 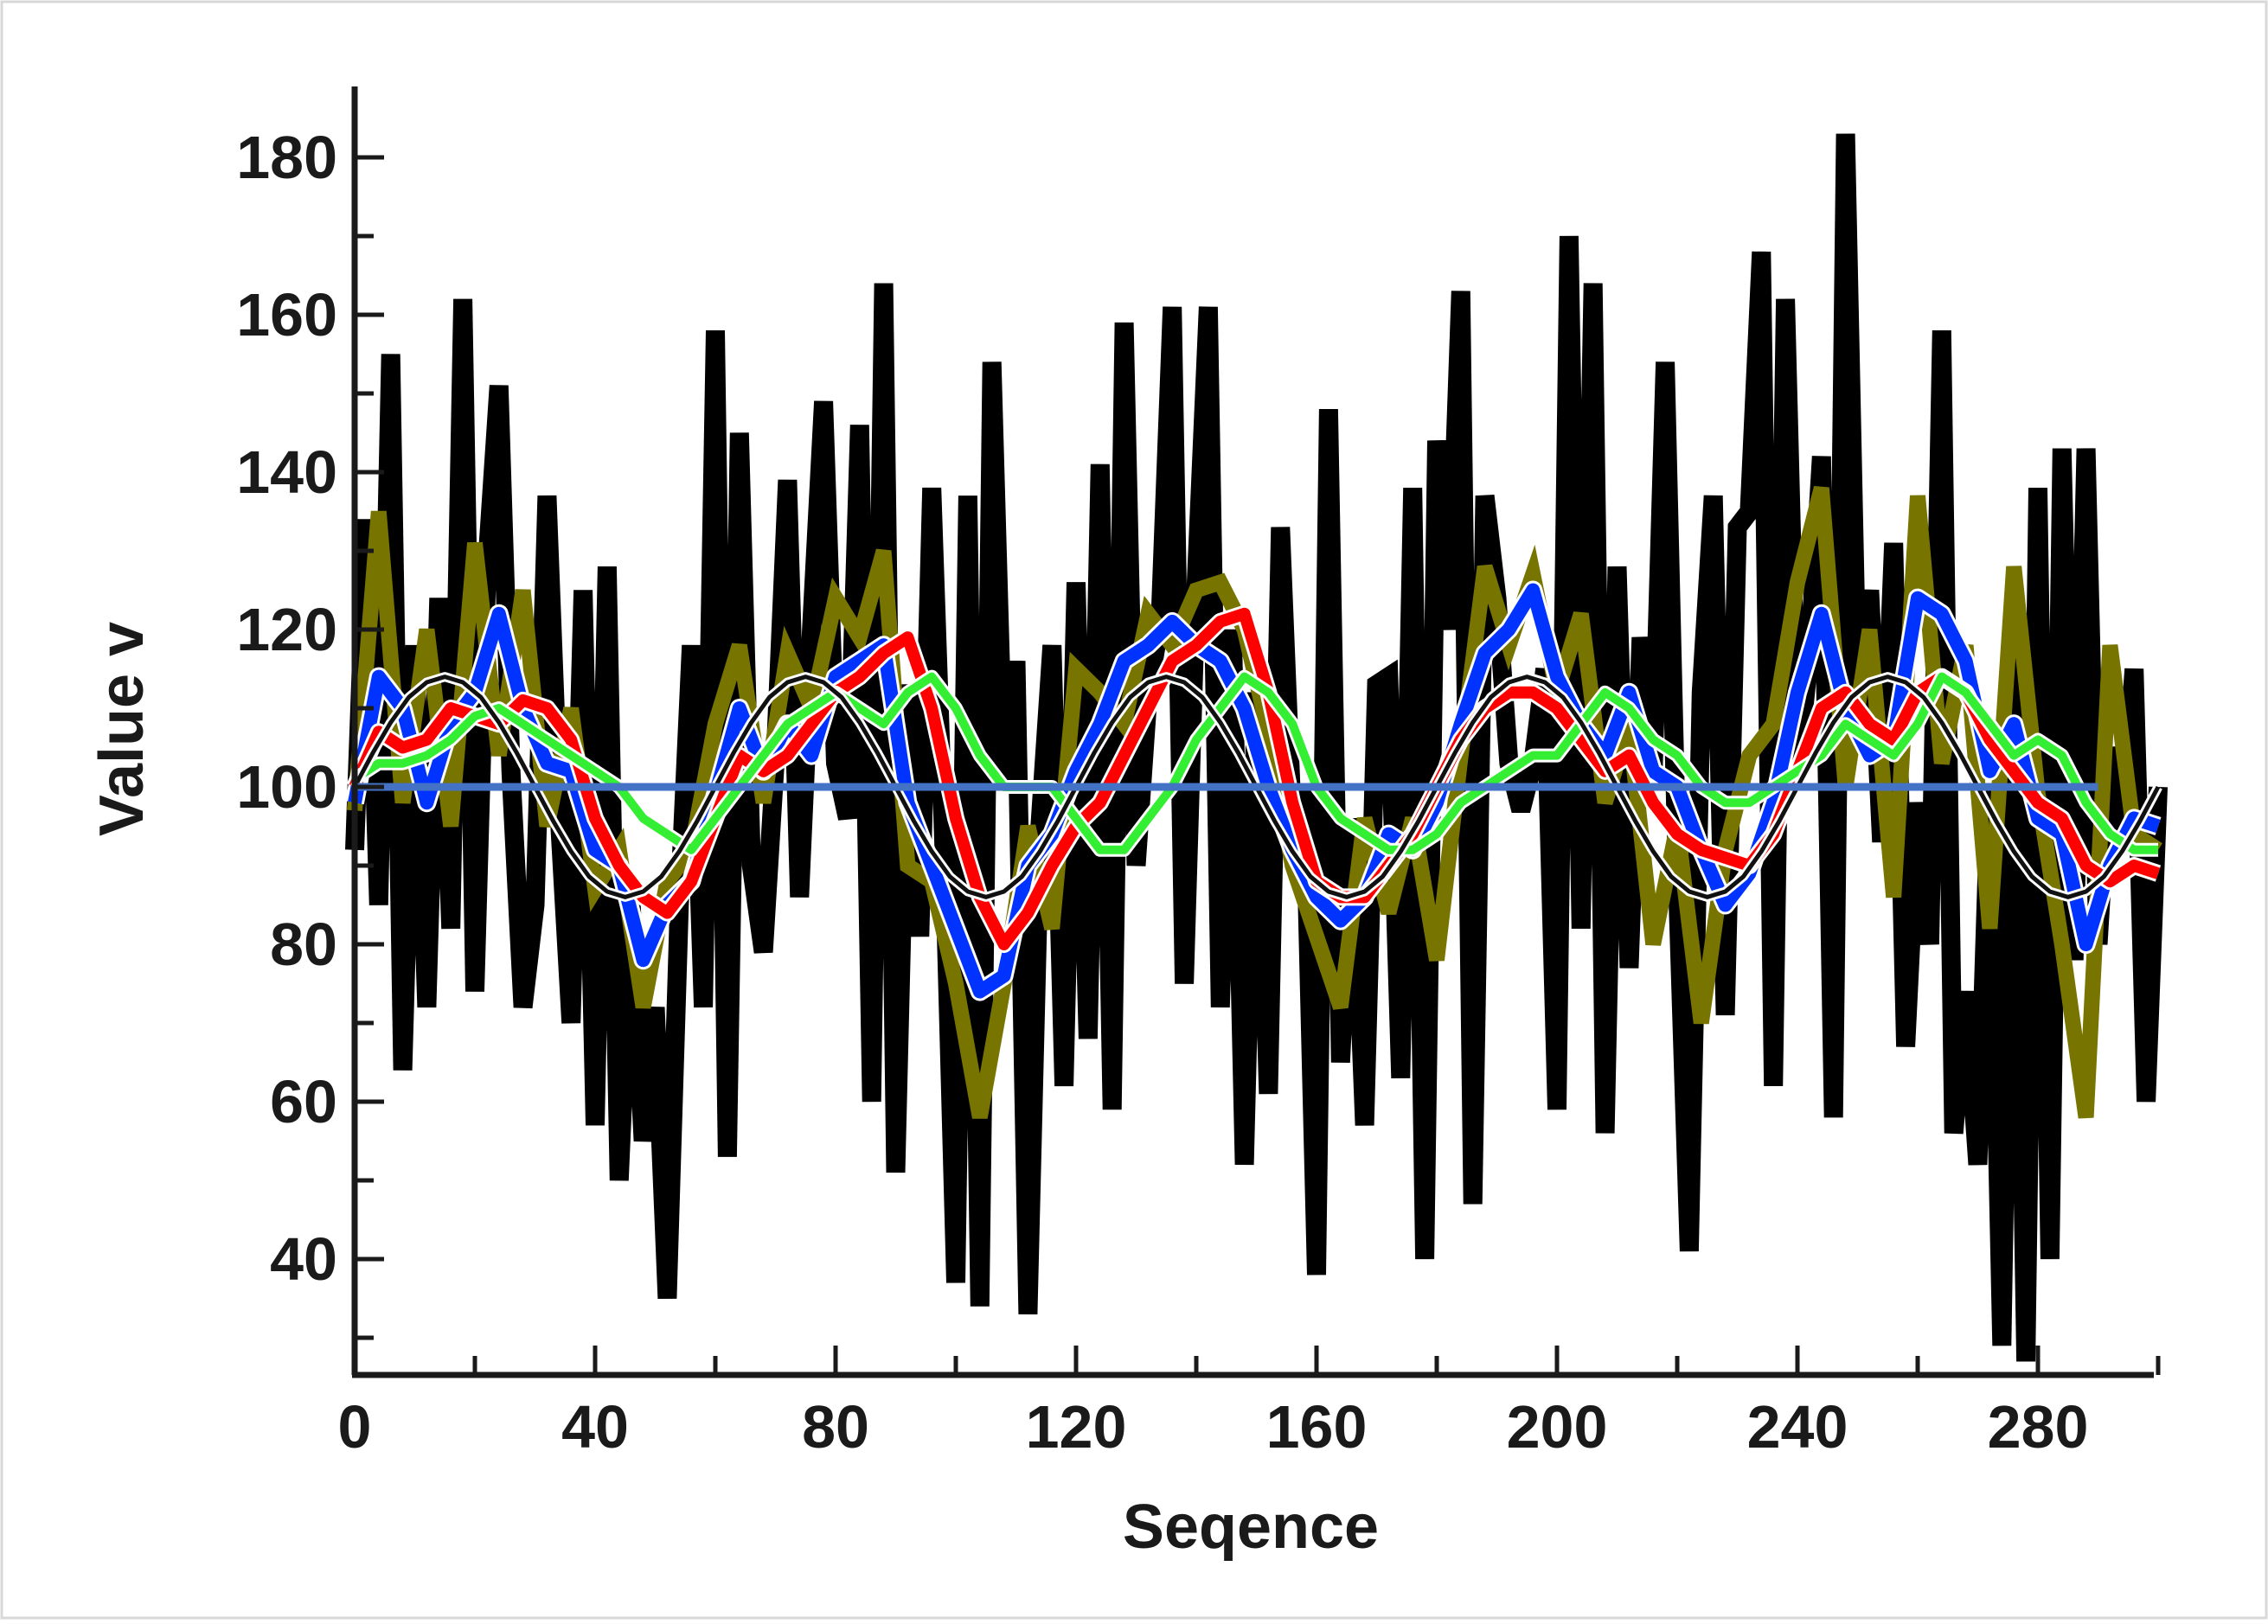 I want to click on x-tick-label: 120, so click(x=1076, y=1427).